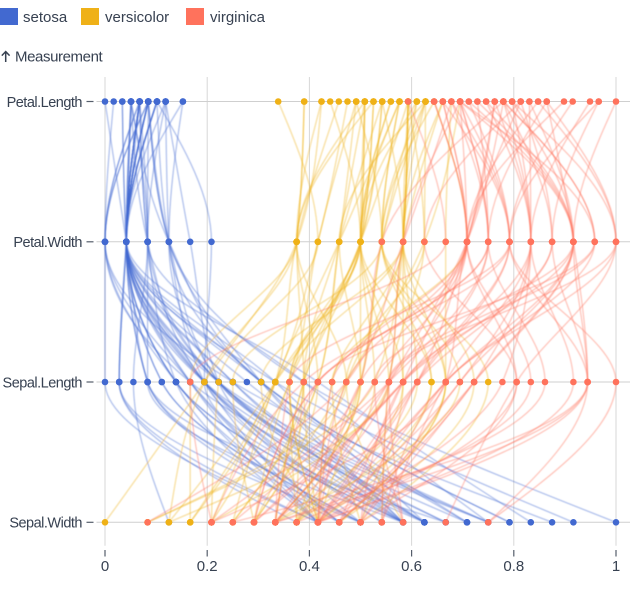 This screenshot has width=640, height=593. I want to click on svg-text: virginica, so click(238, 17).